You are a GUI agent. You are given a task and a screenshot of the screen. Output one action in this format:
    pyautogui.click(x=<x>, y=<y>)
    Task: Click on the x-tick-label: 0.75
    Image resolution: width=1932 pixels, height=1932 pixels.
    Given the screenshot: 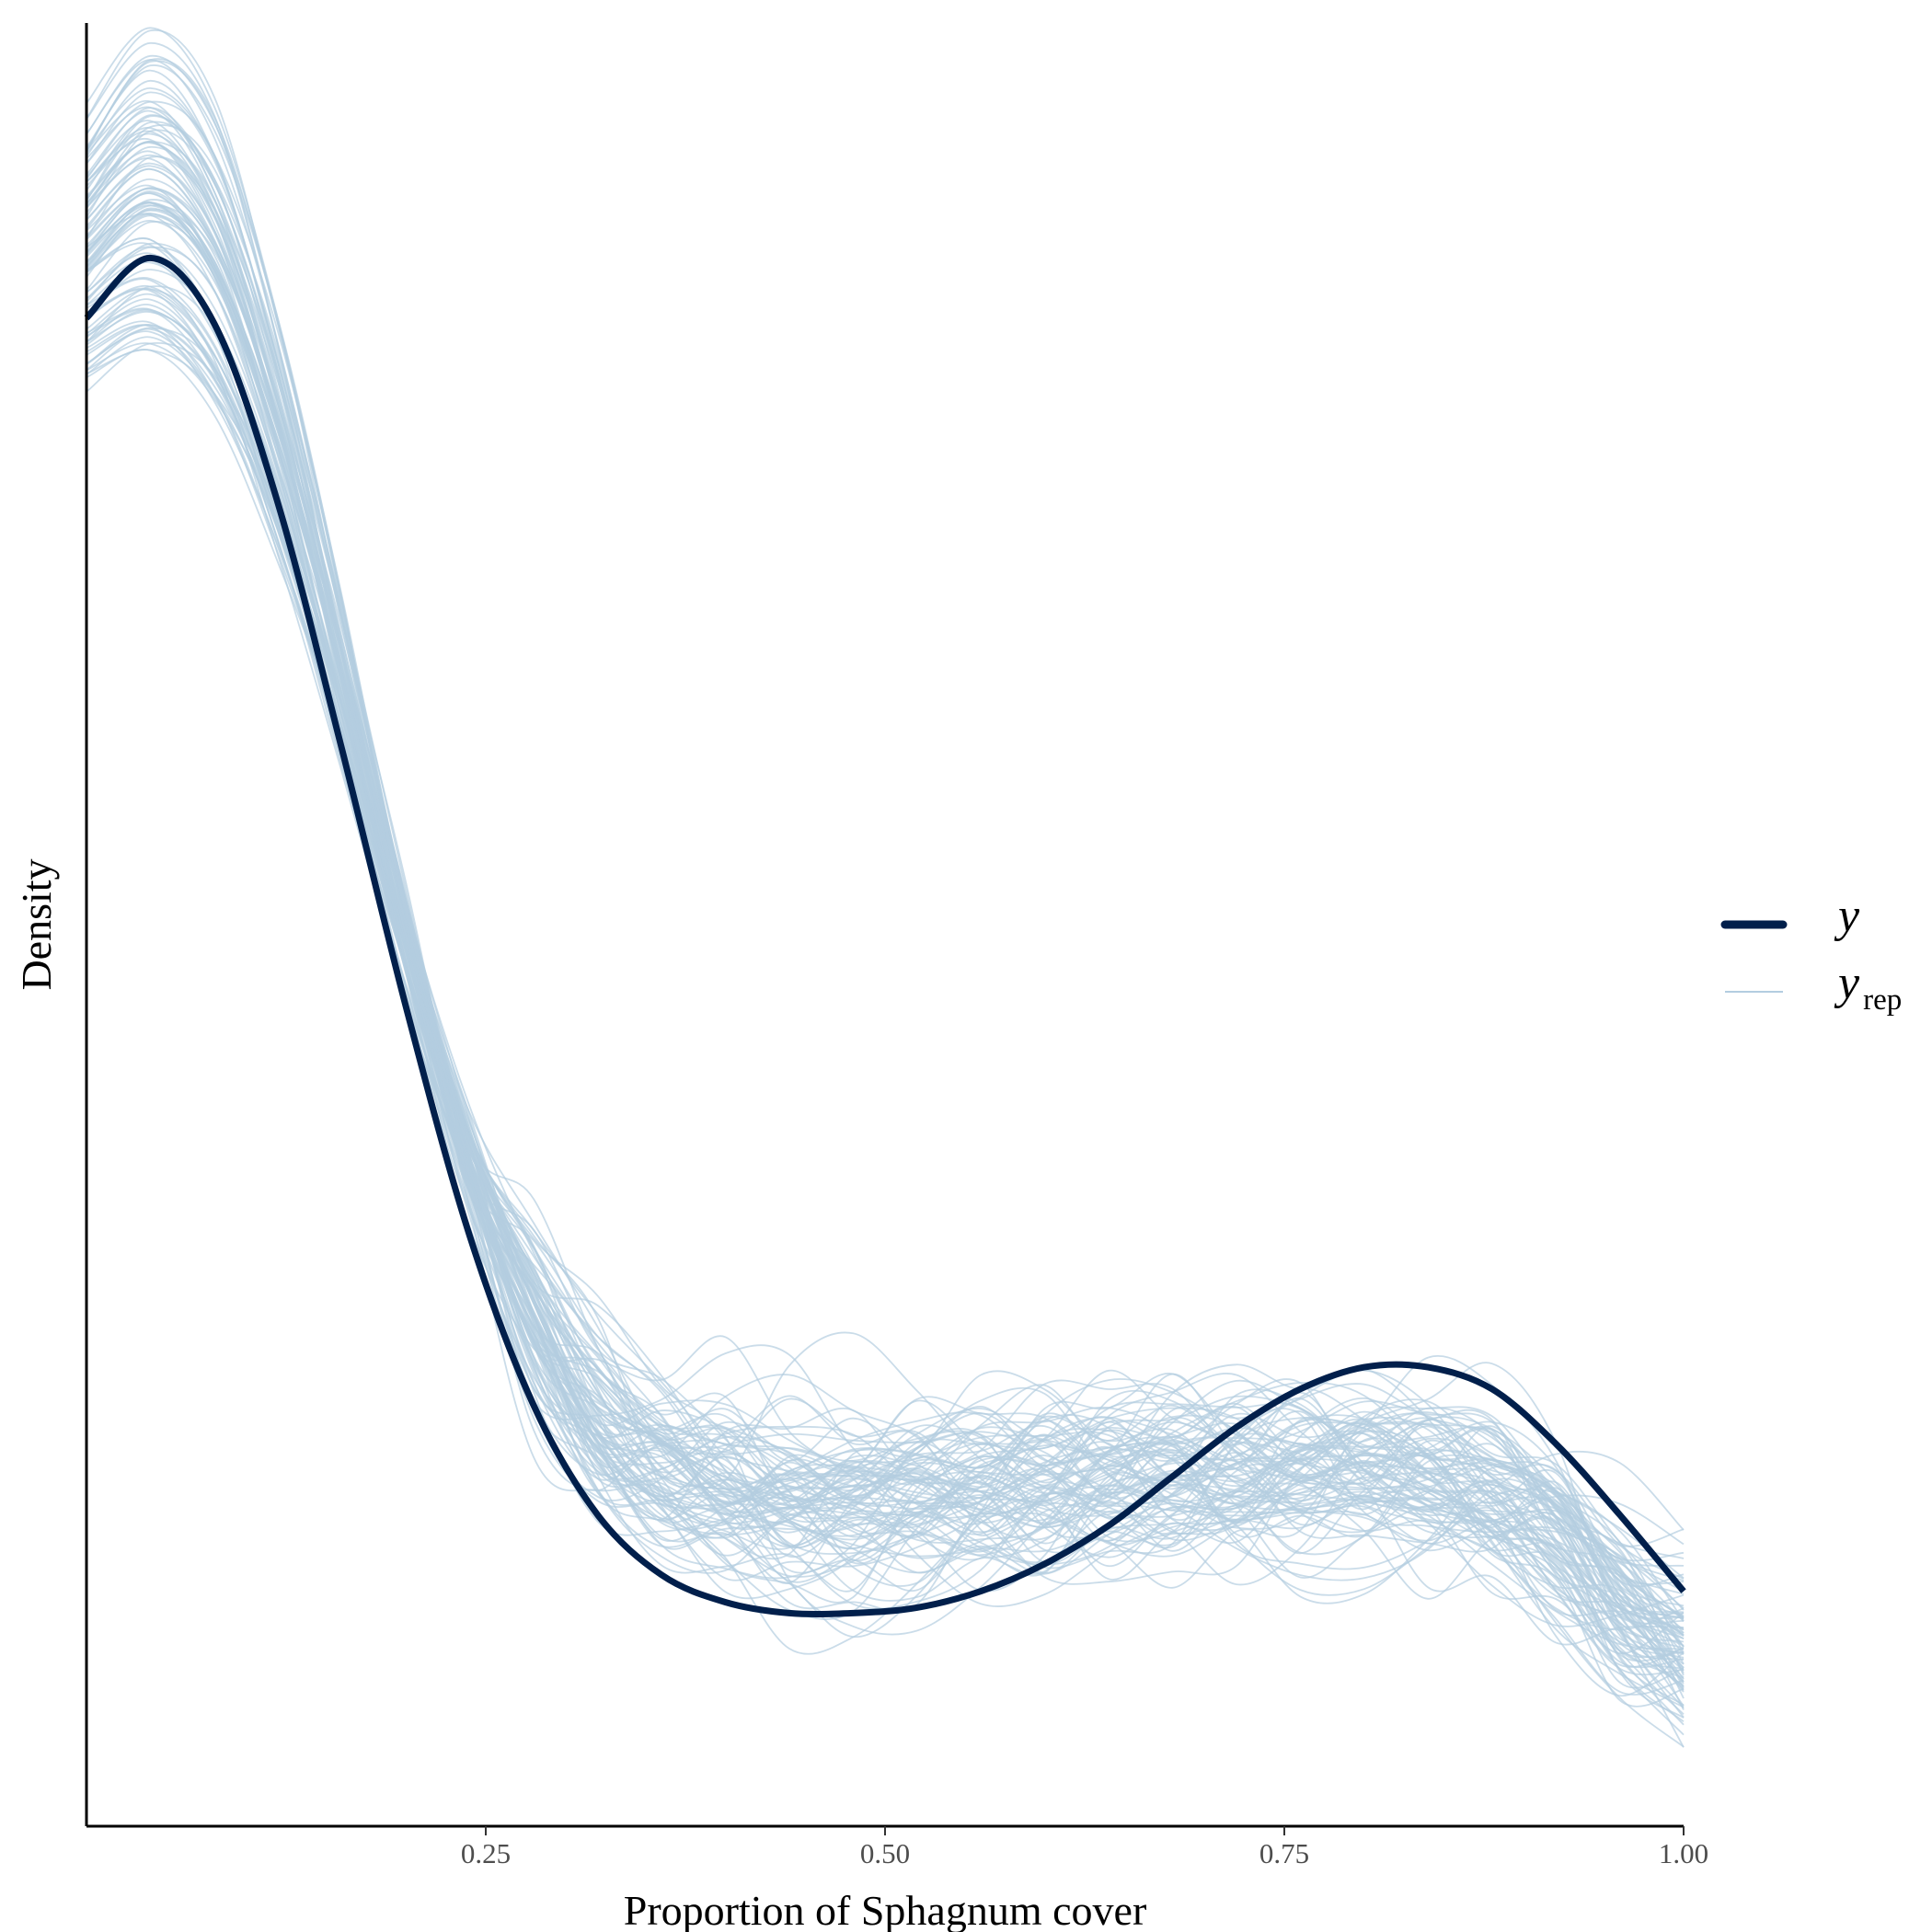 What is the action you would take?
    pyautogui.click(x=1284, y=1853)
    